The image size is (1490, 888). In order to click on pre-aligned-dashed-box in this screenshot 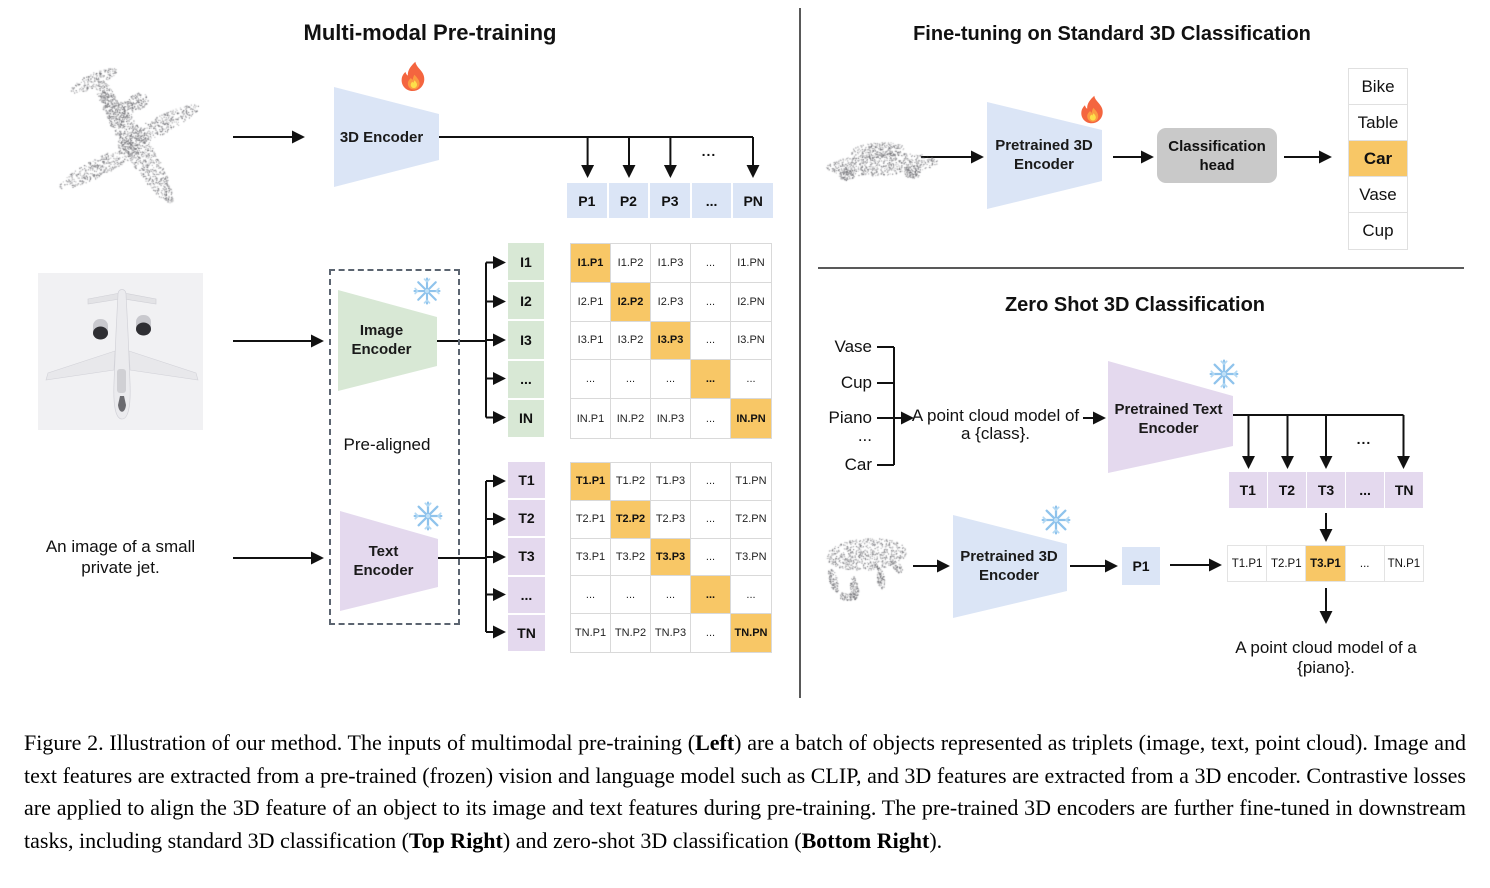, I will do `click(394, 447)`.